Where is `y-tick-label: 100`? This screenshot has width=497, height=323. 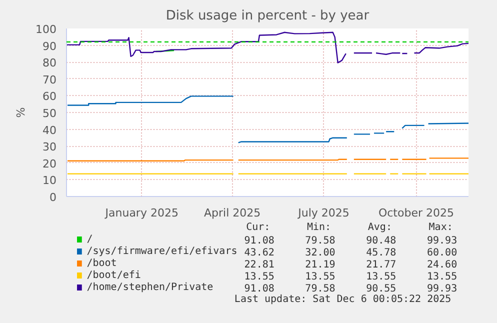 y-tick-label: 100 is located at coordinates (46, 29).